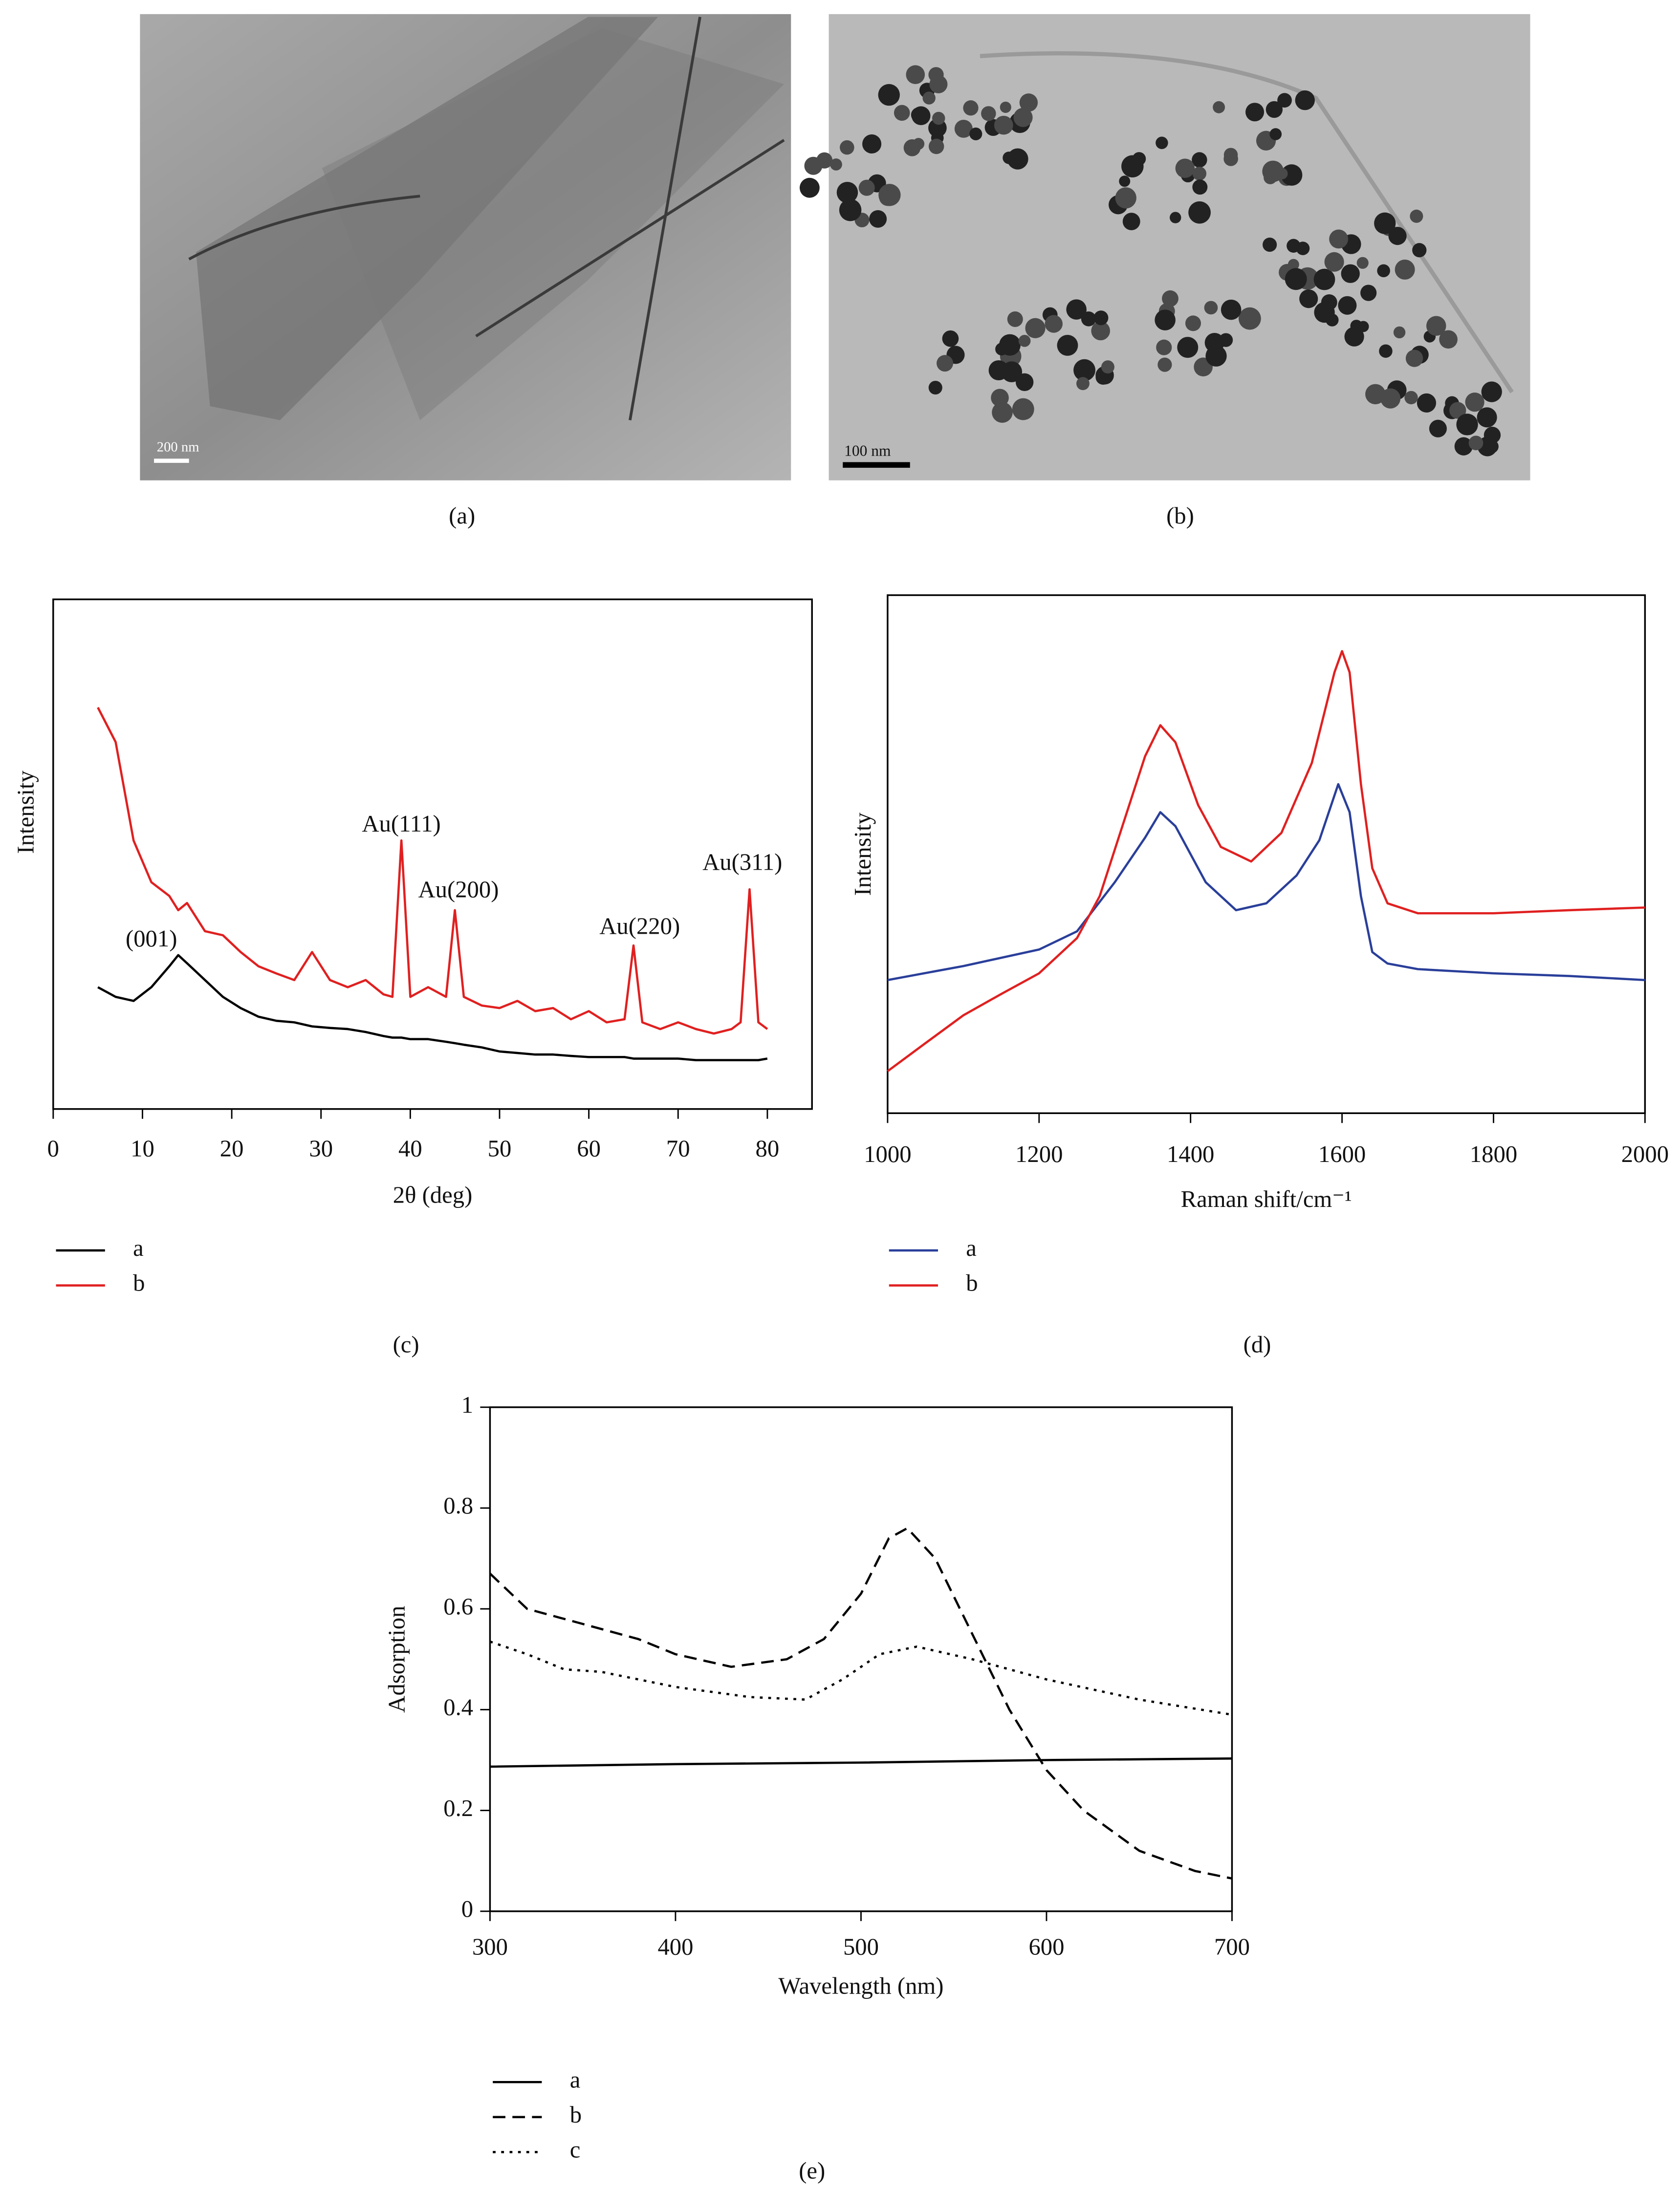 The height and width of the screenshot is (2190, 1680). I want to click on x-tick-label: 1200, so click(1039, 1154).